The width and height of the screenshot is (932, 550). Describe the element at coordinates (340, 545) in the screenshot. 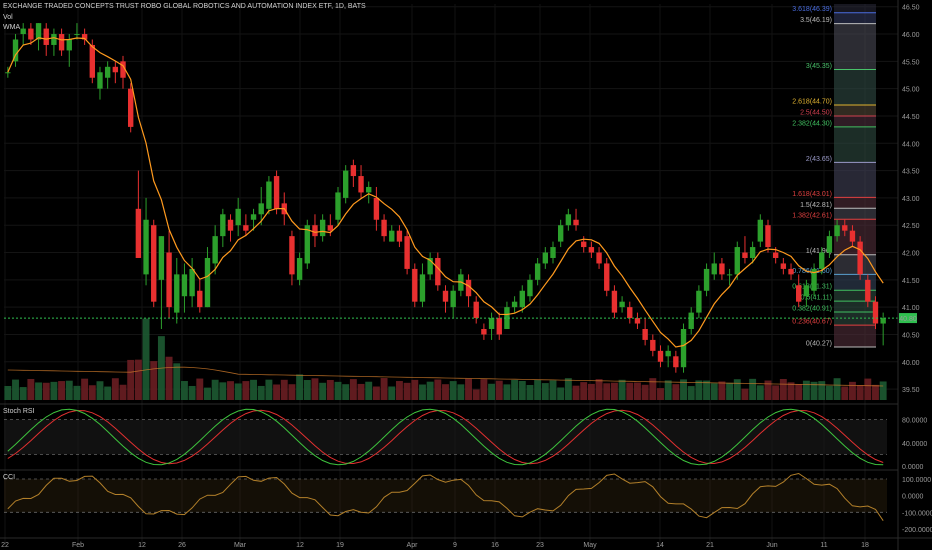

I see `date-tick-label: 19` at that location.